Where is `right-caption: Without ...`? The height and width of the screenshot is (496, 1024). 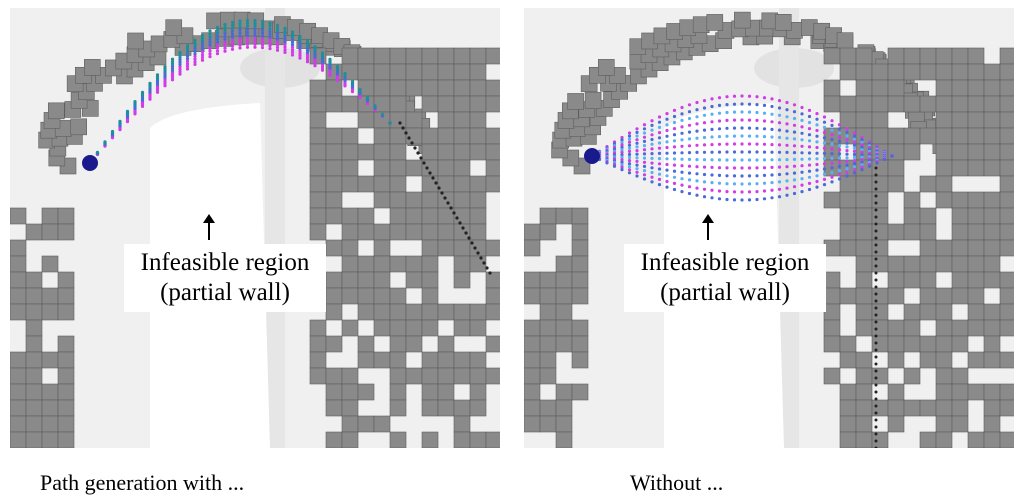 right-caption: Without ... is located at coordinates (677, 482).